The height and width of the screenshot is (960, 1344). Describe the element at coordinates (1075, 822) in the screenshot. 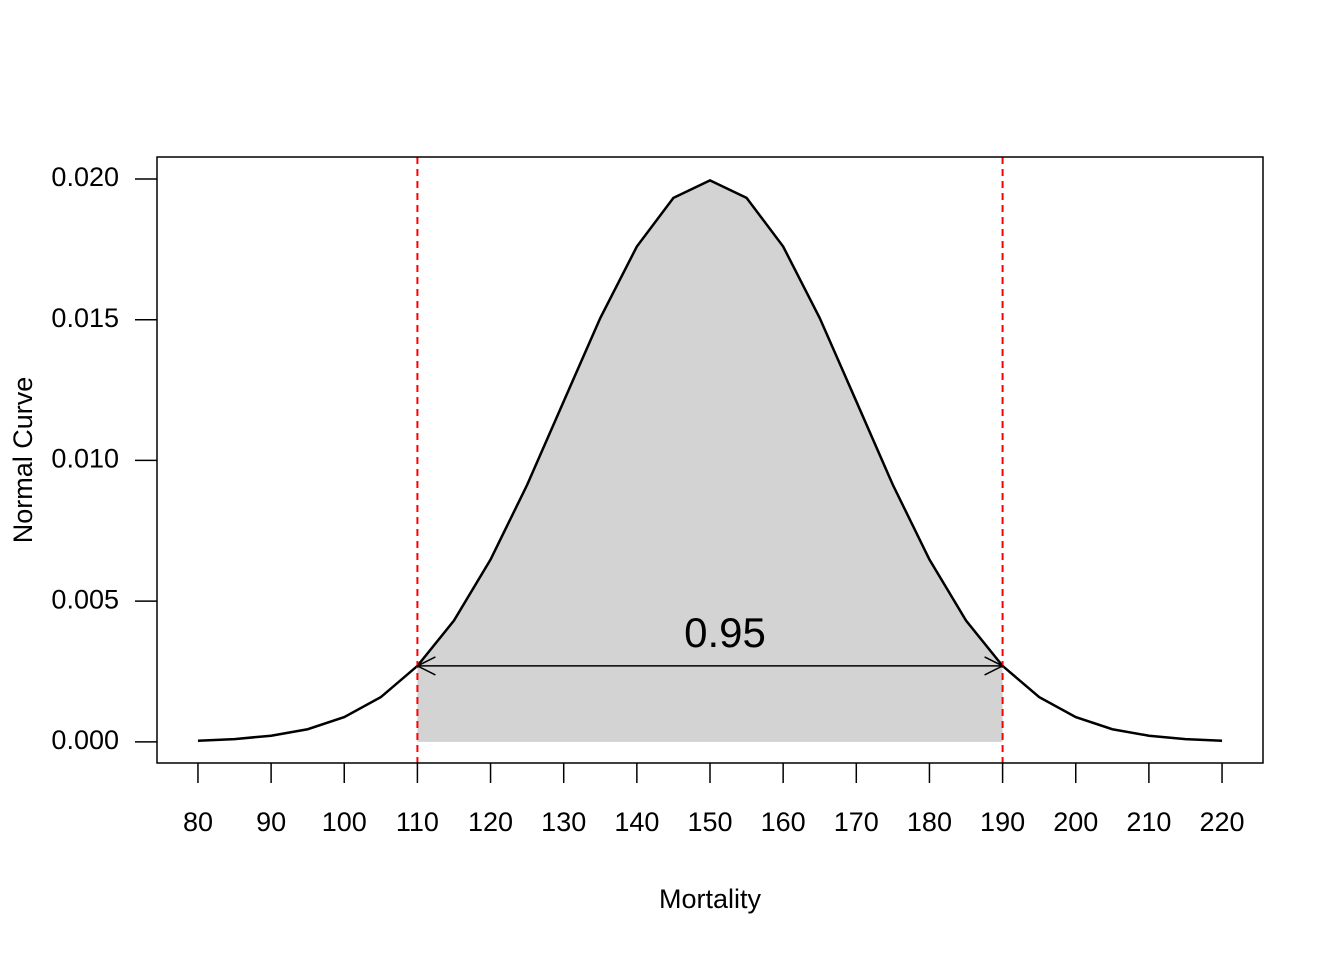

I see `x-tick-label: 200` at that location.